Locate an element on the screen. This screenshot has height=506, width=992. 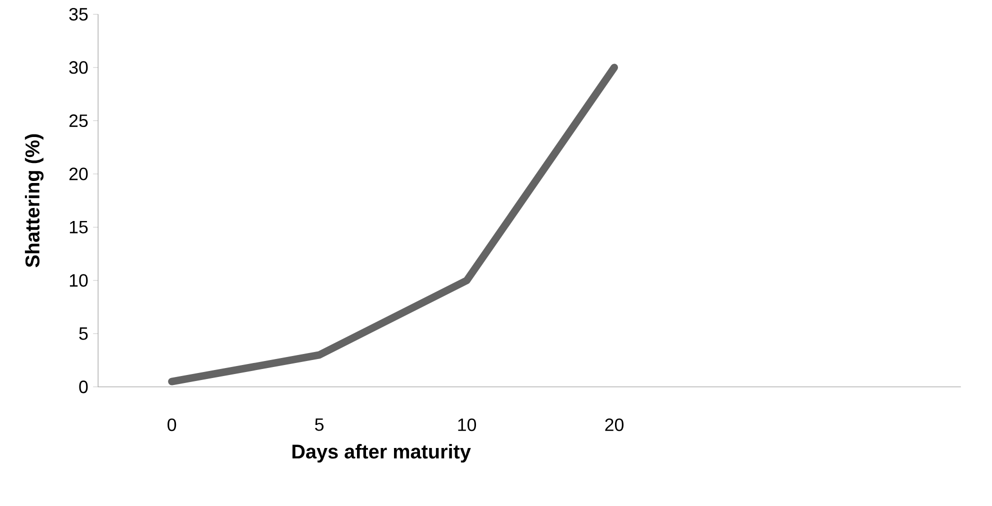
y-tick-label: 15 is located at coordinates (79, 227).